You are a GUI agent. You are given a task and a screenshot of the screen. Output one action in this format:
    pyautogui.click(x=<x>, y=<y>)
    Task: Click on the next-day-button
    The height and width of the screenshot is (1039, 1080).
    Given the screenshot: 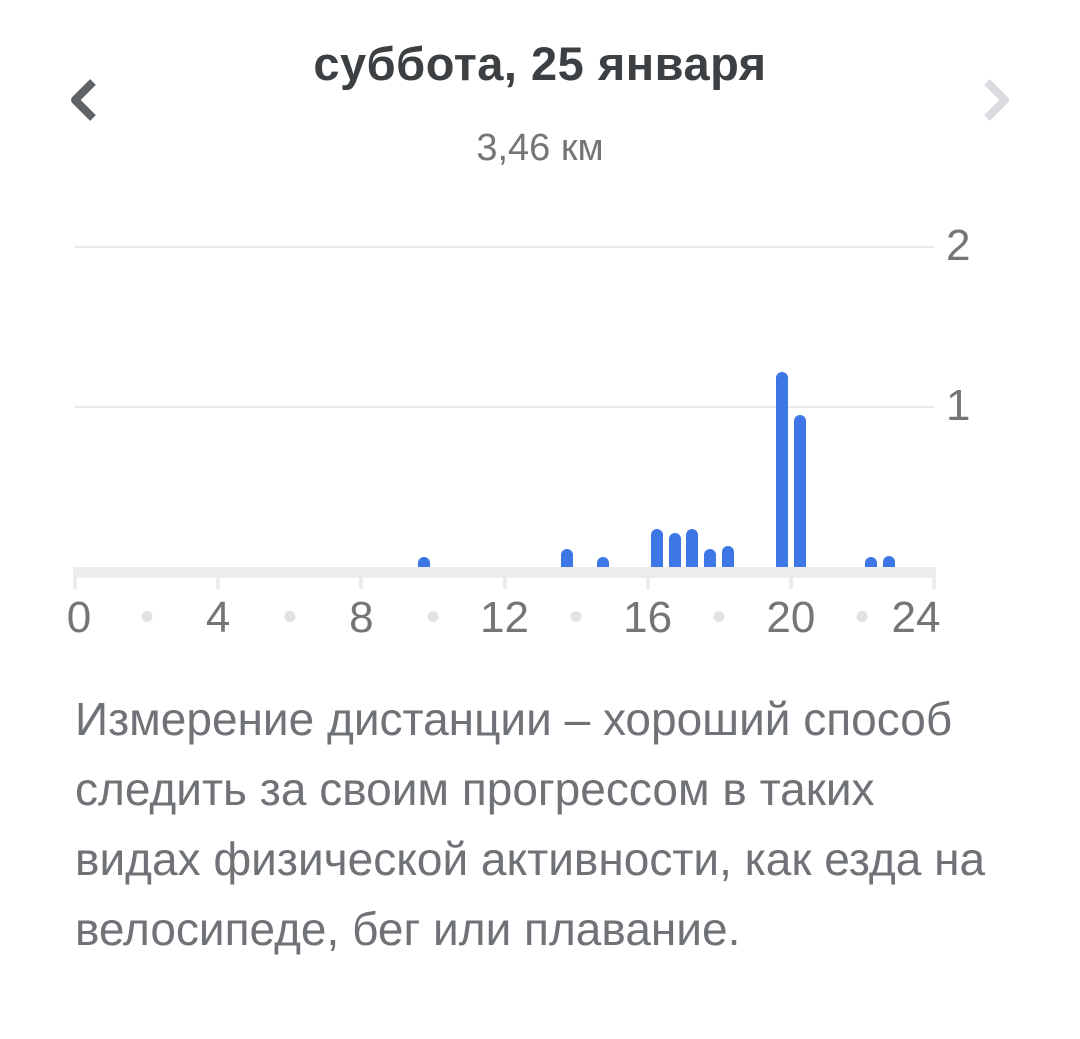 What is the action you would take?
    pyautogui.click(x=995, y=100)
    